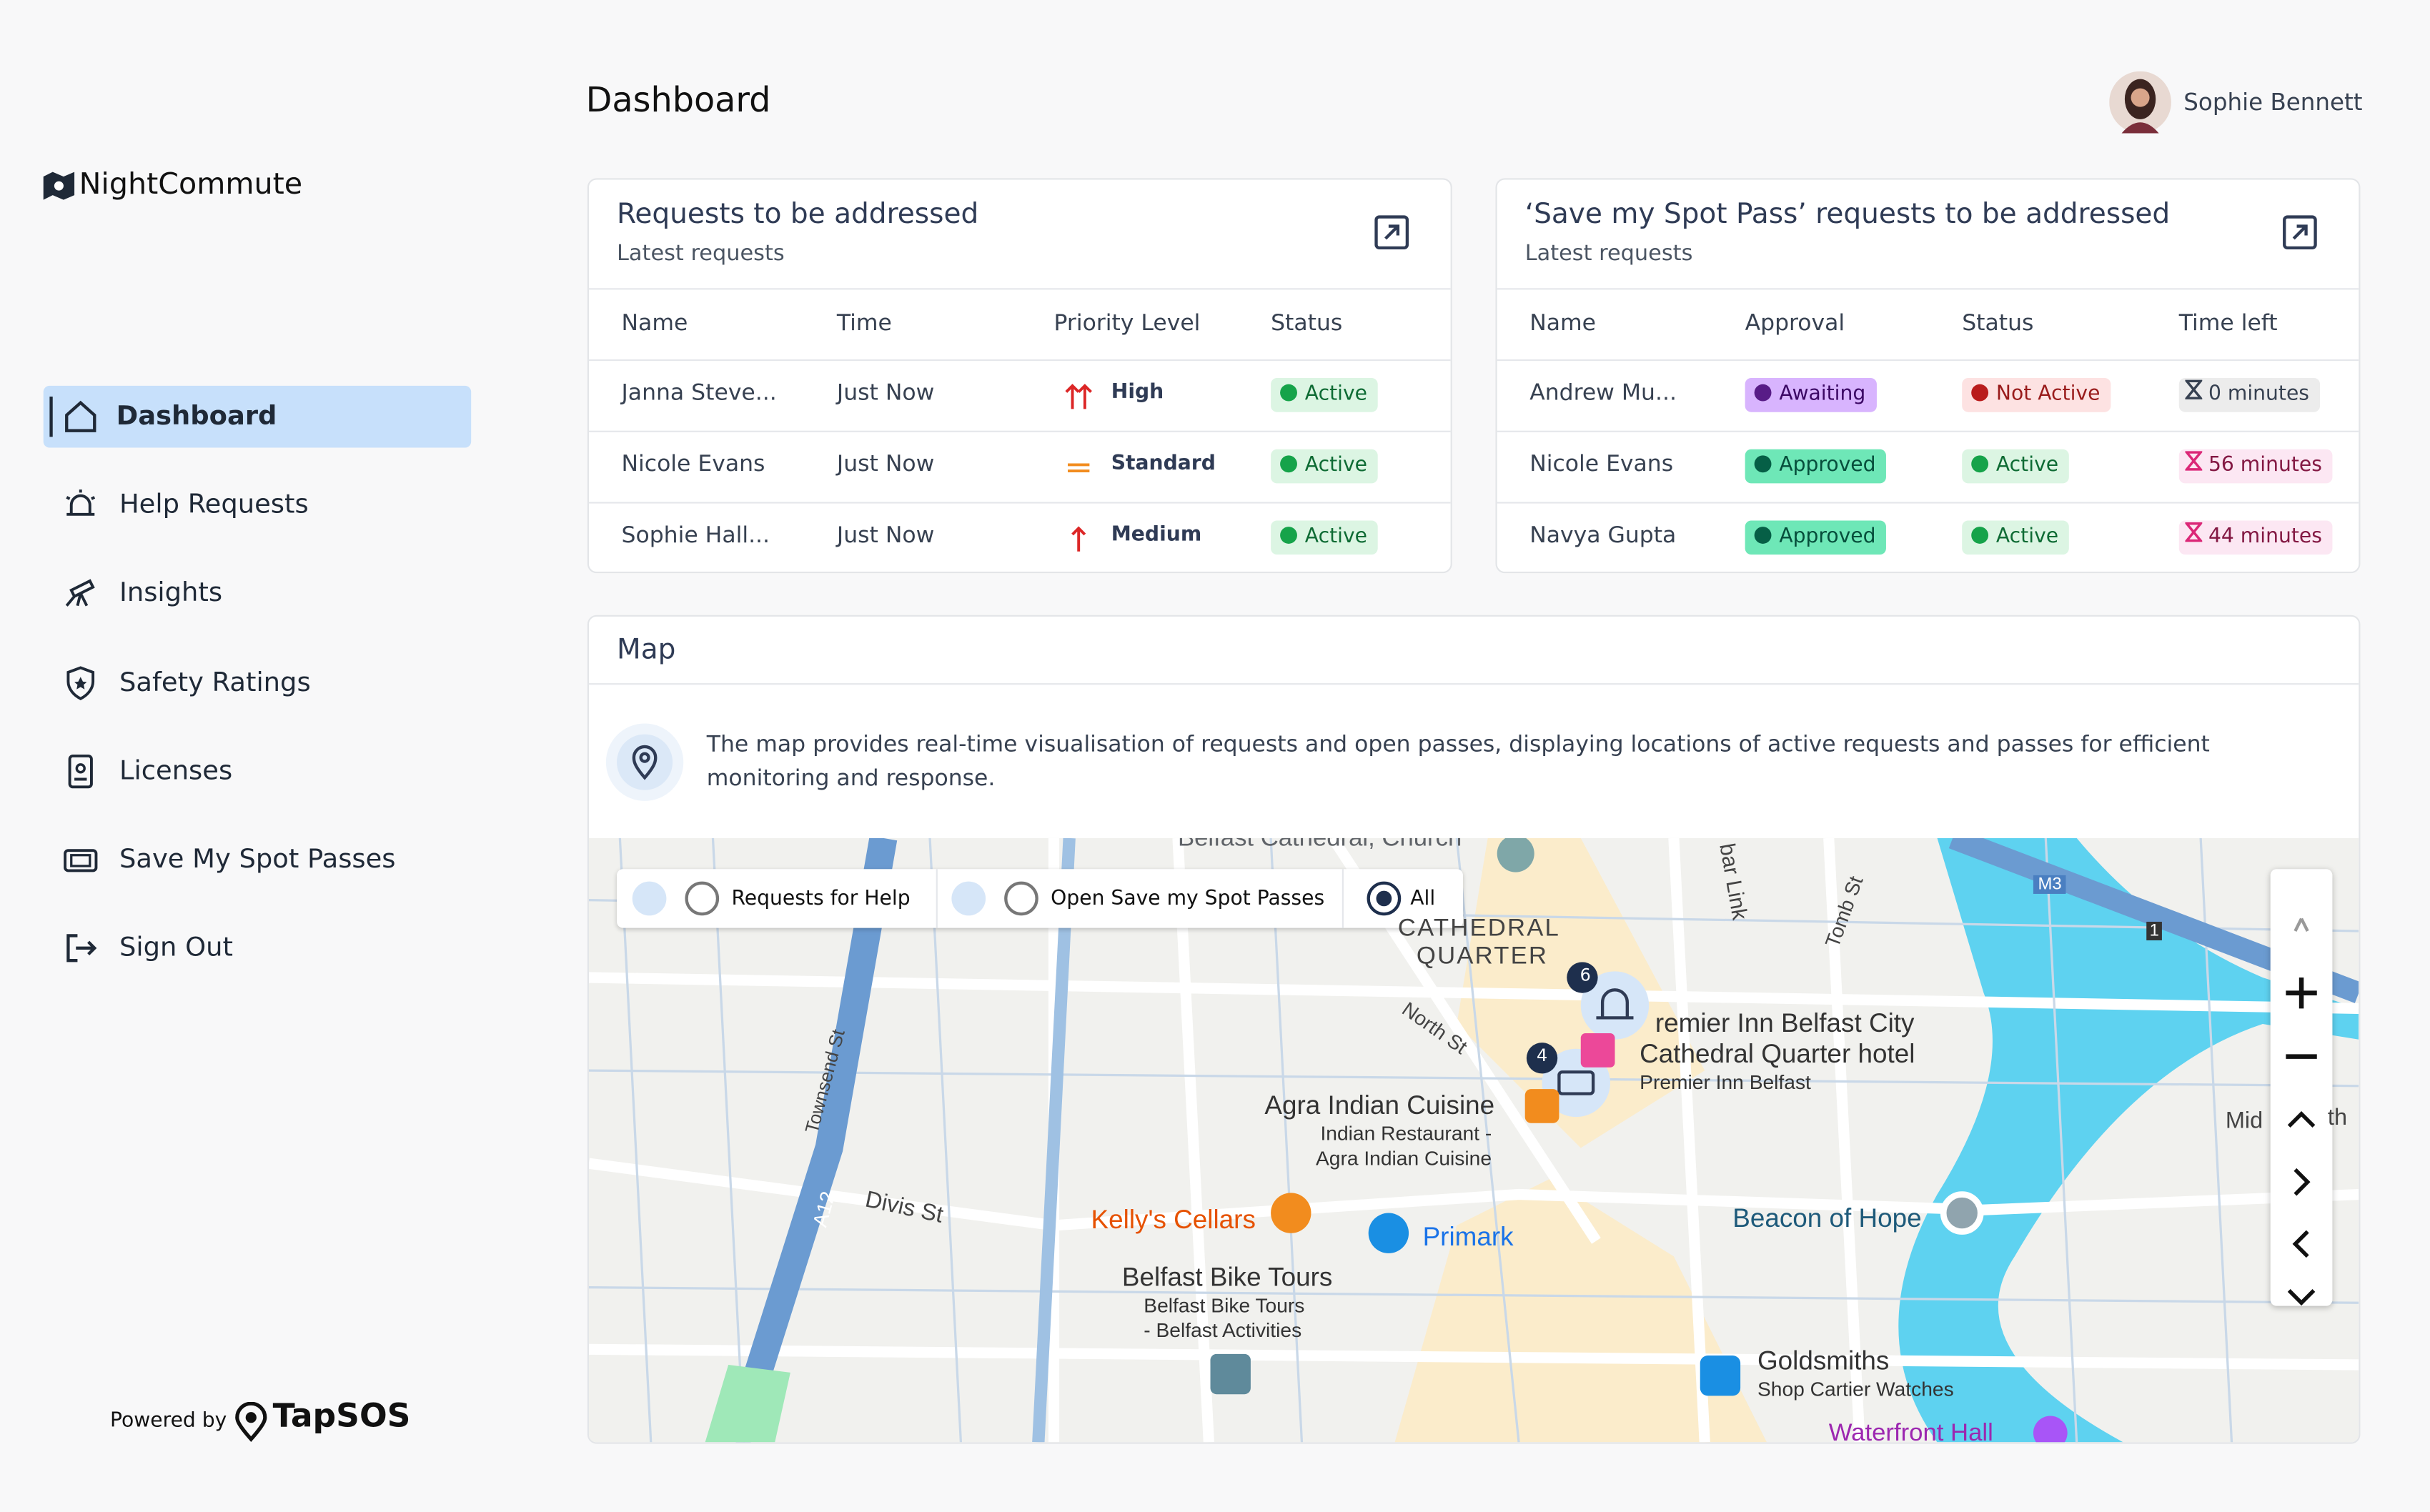  Describe the element at coordinates (1020, 537) in the screenshot. I see `table-row: Sophie Hall... Just Now Medium Active` at that location.